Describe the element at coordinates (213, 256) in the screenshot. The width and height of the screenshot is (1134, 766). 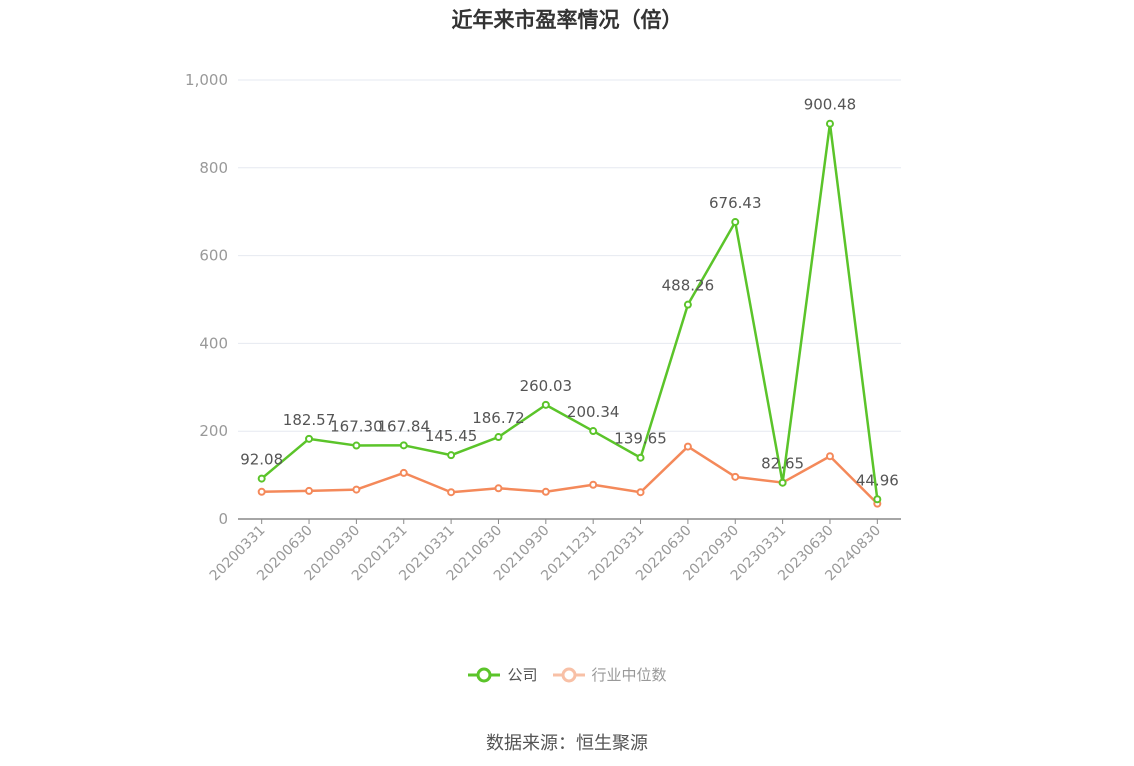
I see `y-tick-label: 600` at that location.